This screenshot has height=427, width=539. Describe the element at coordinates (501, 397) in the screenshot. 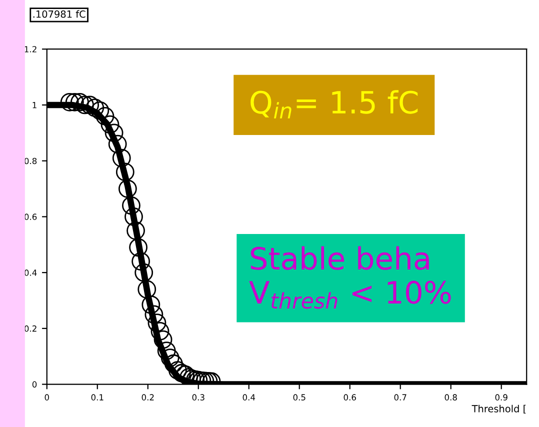

I see `x-tick-label: 0.9` at that location.